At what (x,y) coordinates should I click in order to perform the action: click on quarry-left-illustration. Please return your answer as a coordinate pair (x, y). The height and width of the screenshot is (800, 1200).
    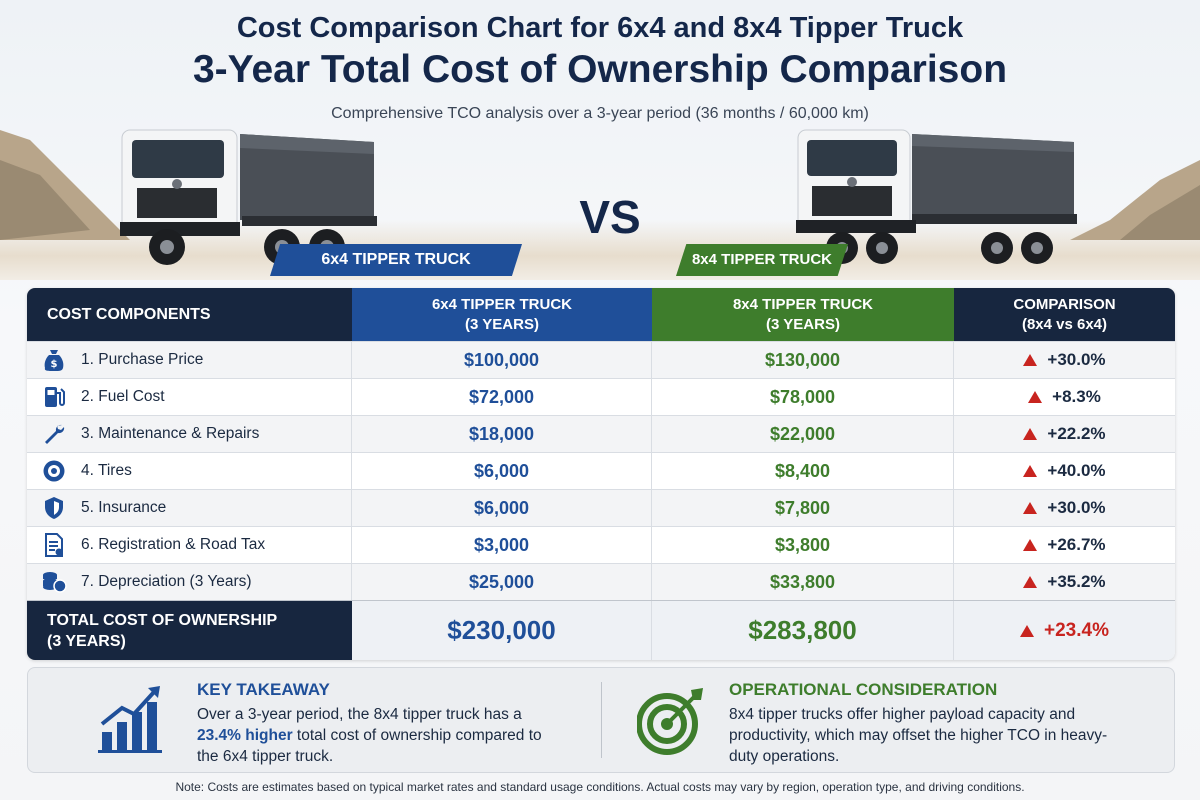
    Looking at the image, I should click on (65, 185).